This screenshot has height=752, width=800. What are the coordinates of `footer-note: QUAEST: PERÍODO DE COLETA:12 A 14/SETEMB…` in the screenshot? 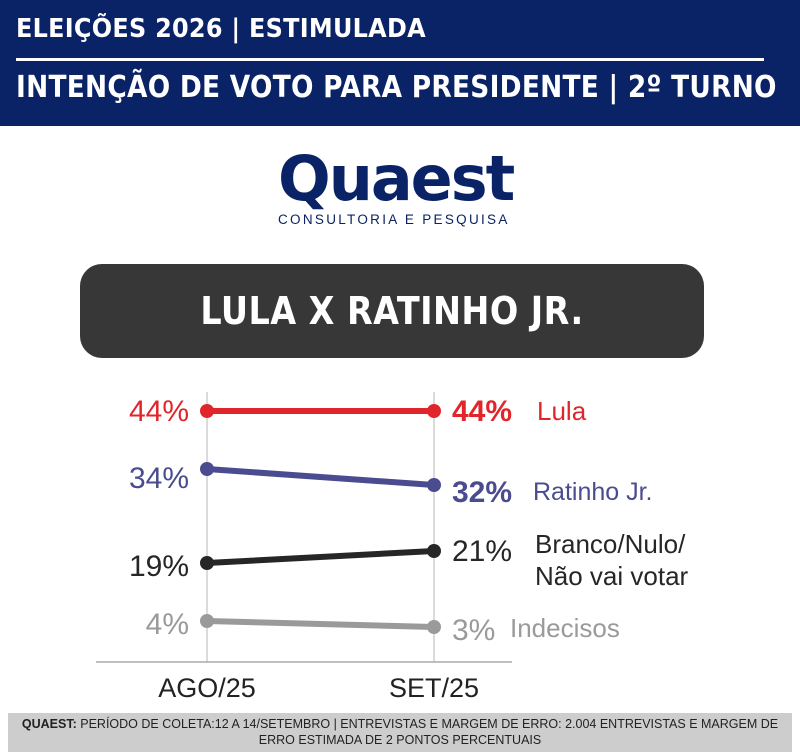 It's located at (400, 732).